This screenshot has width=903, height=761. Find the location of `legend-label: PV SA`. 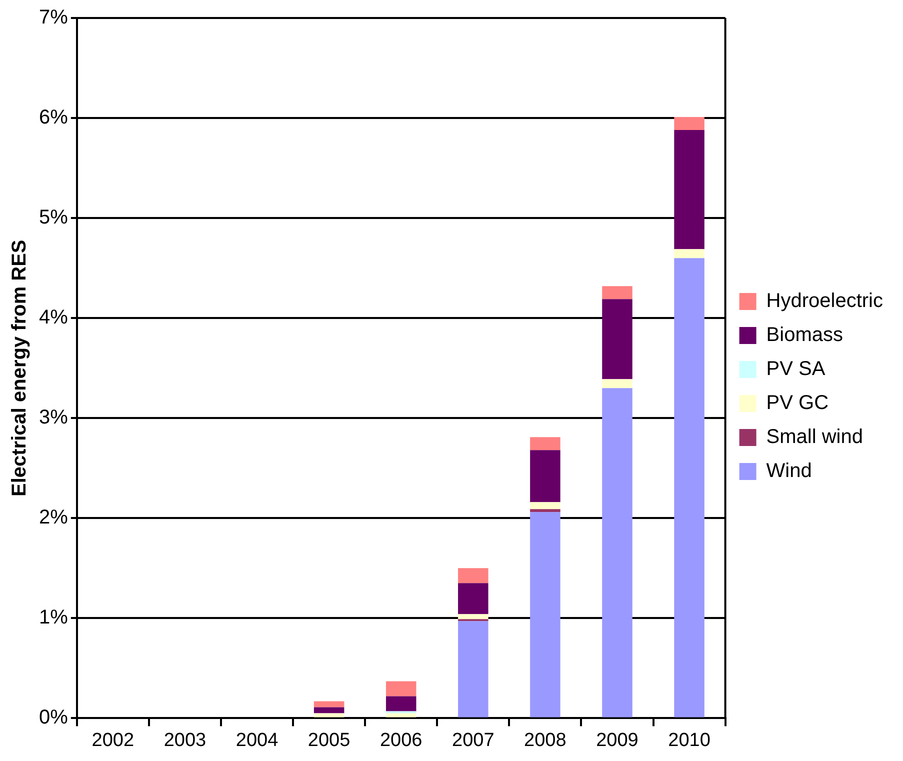

legend-label: PV SA is located at coordinates (796, 369).